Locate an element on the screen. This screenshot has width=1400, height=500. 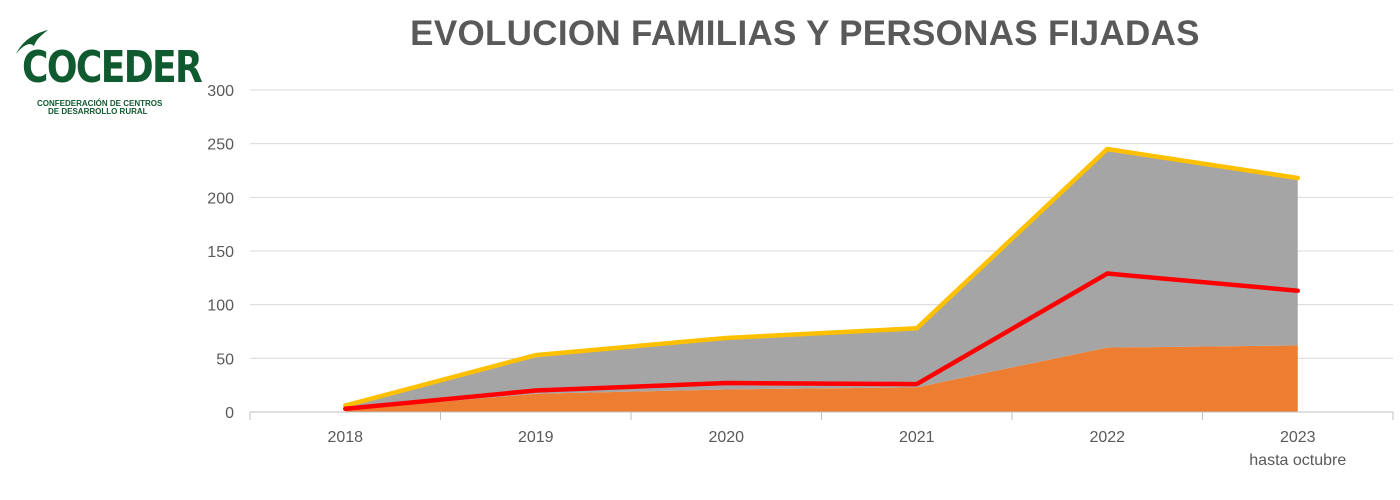
x-tick-label: 2020 is located at coordinates (726, 437).